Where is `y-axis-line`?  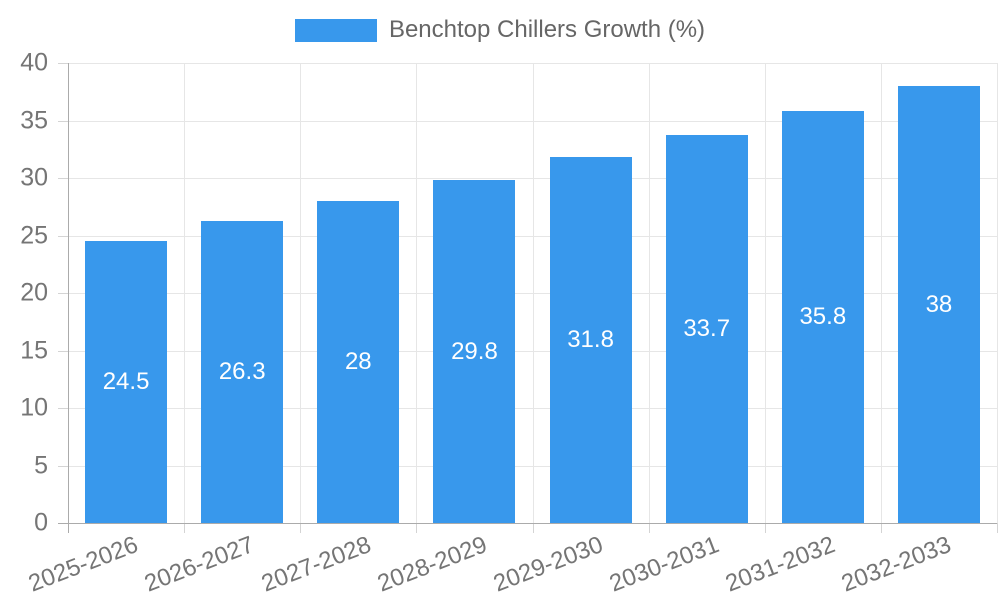
y-axis-line is located at coordinates (68, 298).